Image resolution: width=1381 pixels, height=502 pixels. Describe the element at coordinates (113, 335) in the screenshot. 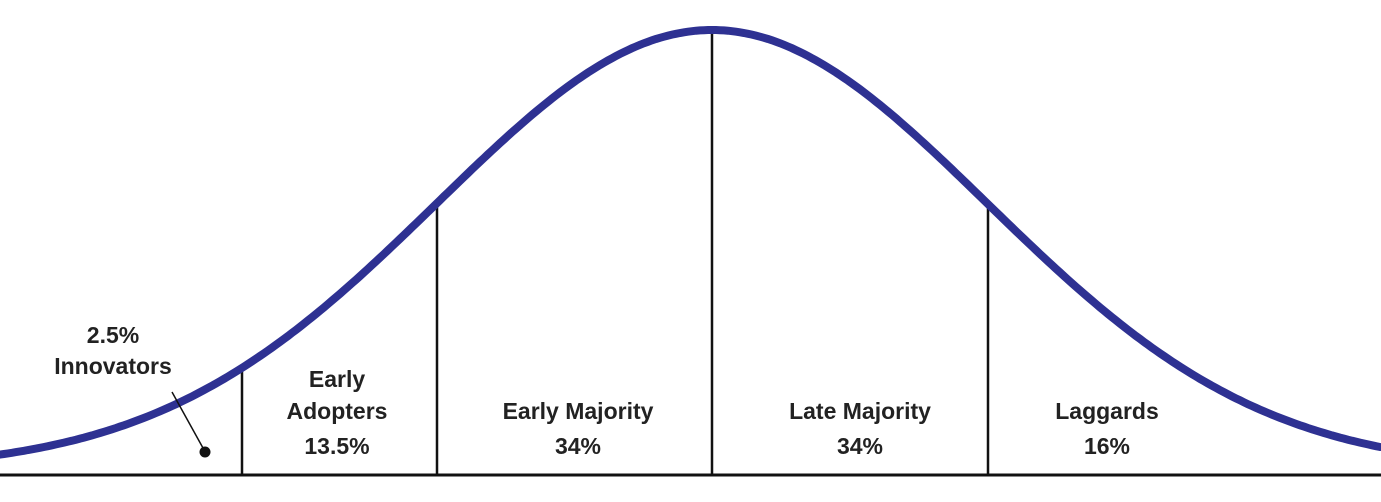

I see `segment-share: 2.5%` at that location.